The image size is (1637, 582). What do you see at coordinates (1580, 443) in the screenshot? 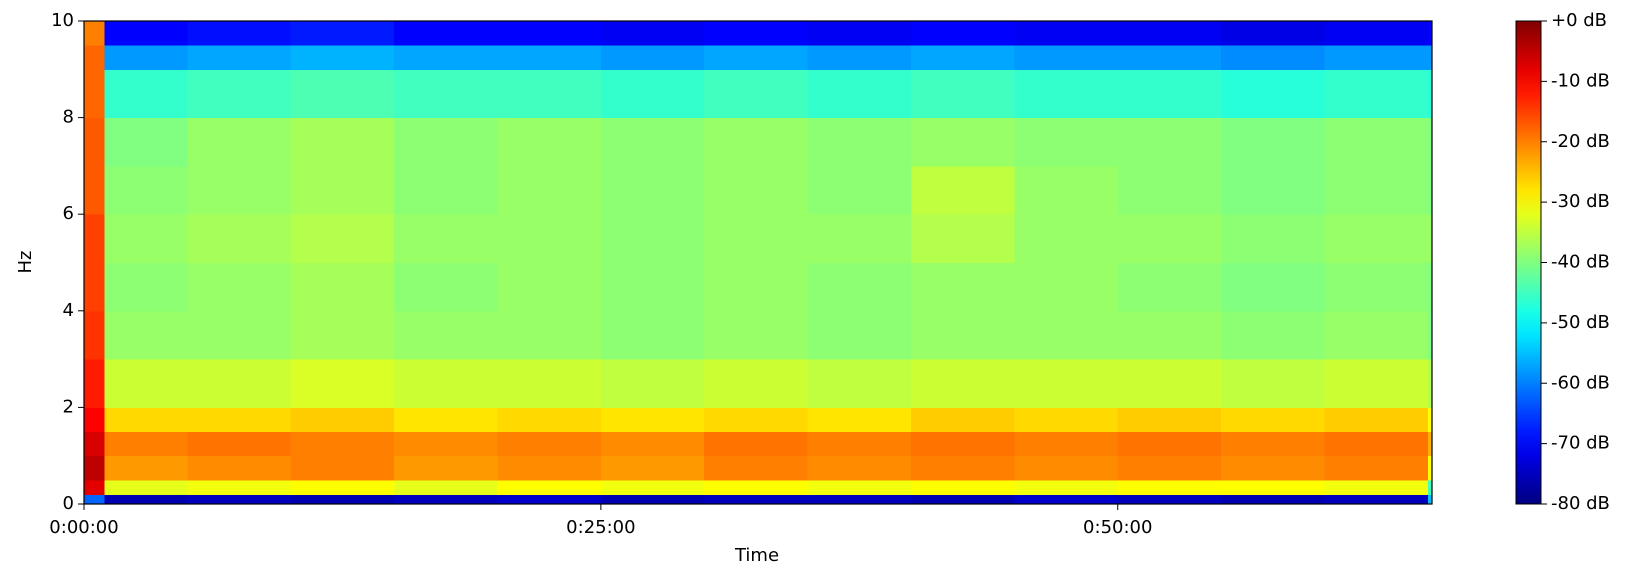
I see `colorbar-tick-label: -70 dB` at bounding box center [1580, 443].